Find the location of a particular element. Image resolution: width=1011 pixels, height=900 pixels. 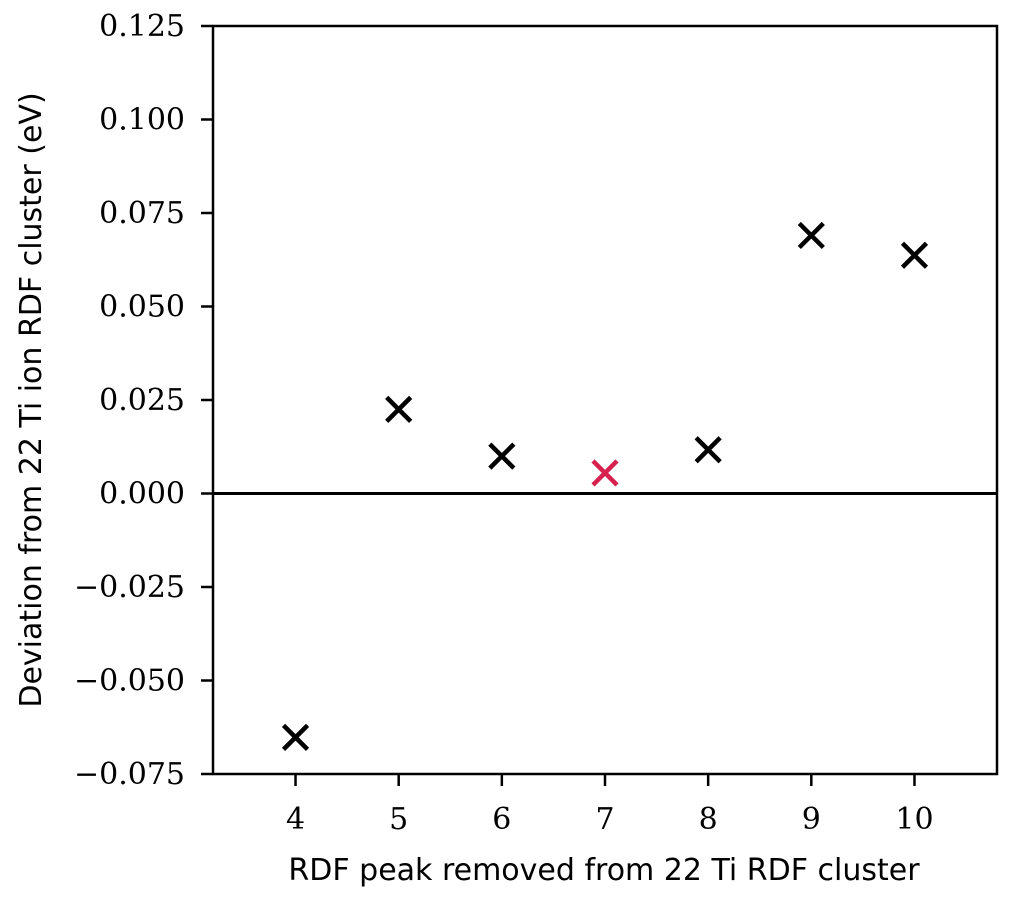

y-tick-label: 0.125 is located at coordinates (142, 26).